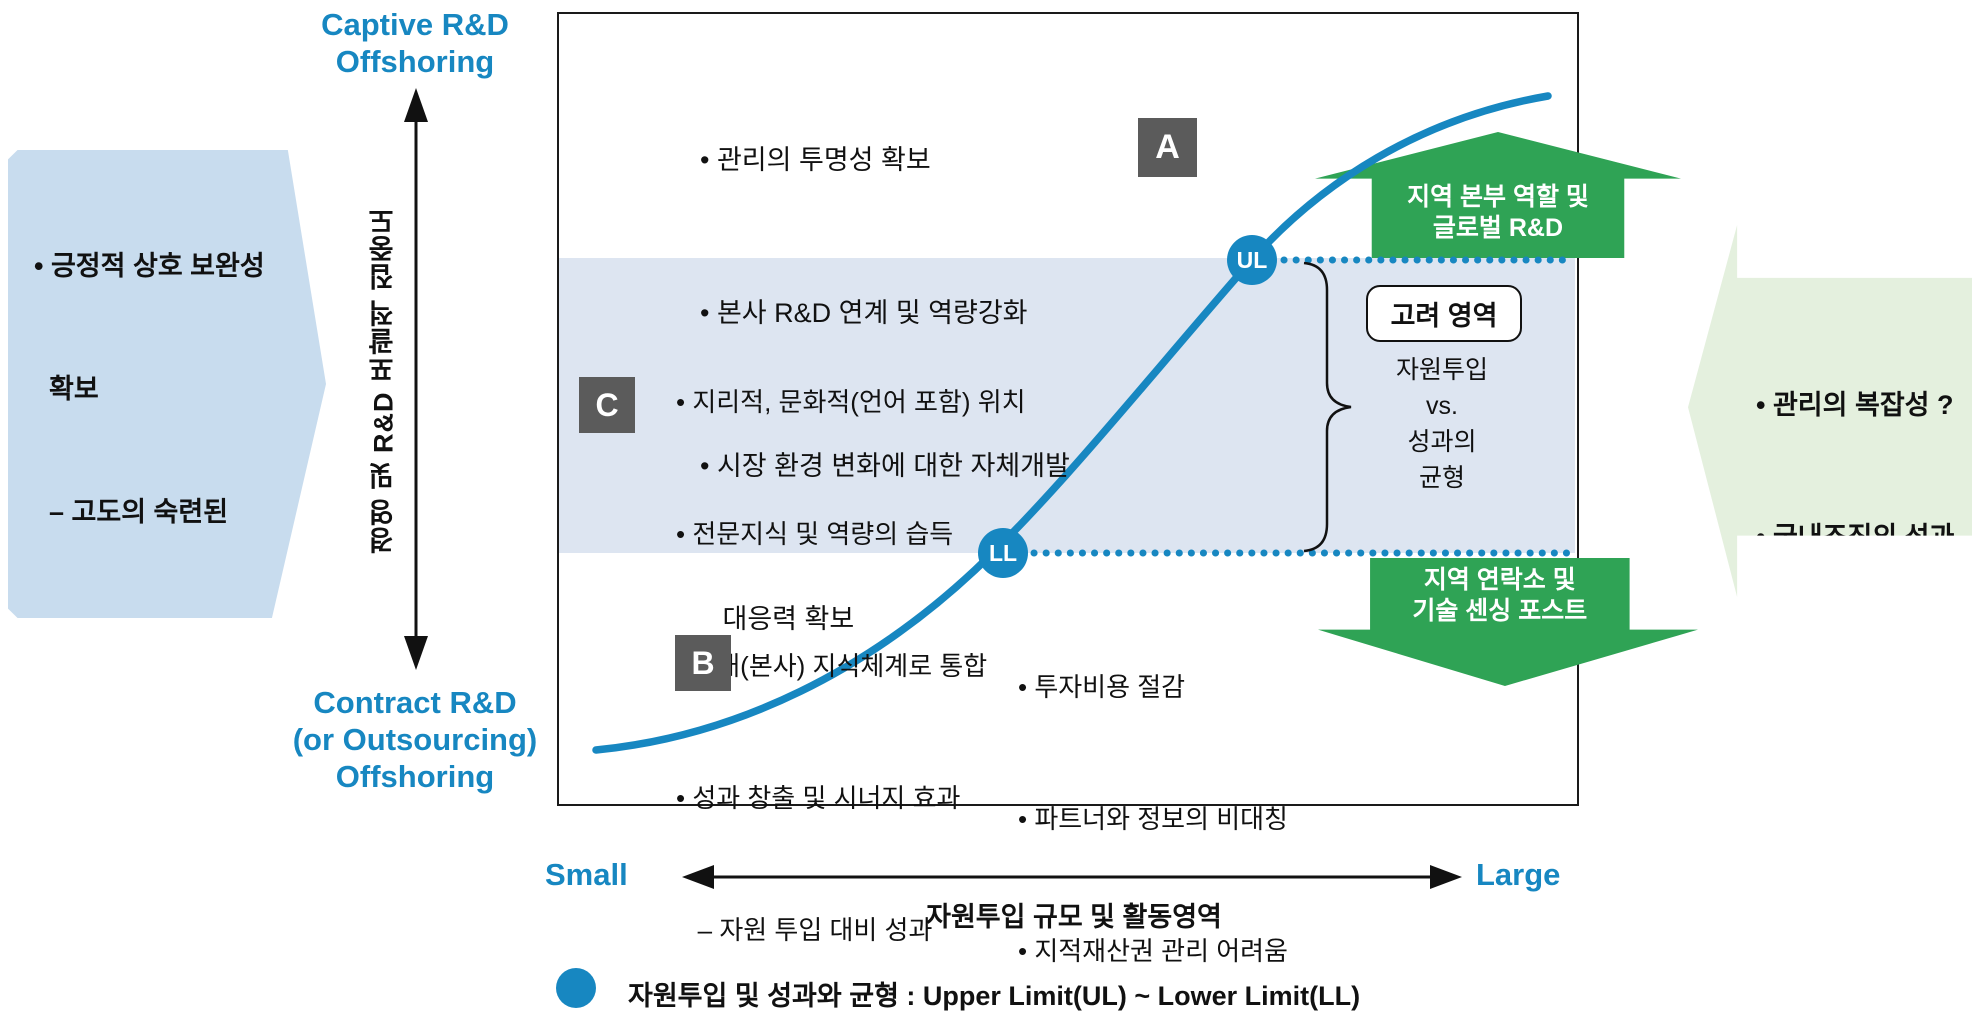  Describe the element at coordinates (607, 405) in the screenshot. I see `zone-c-badge: C` at that location.